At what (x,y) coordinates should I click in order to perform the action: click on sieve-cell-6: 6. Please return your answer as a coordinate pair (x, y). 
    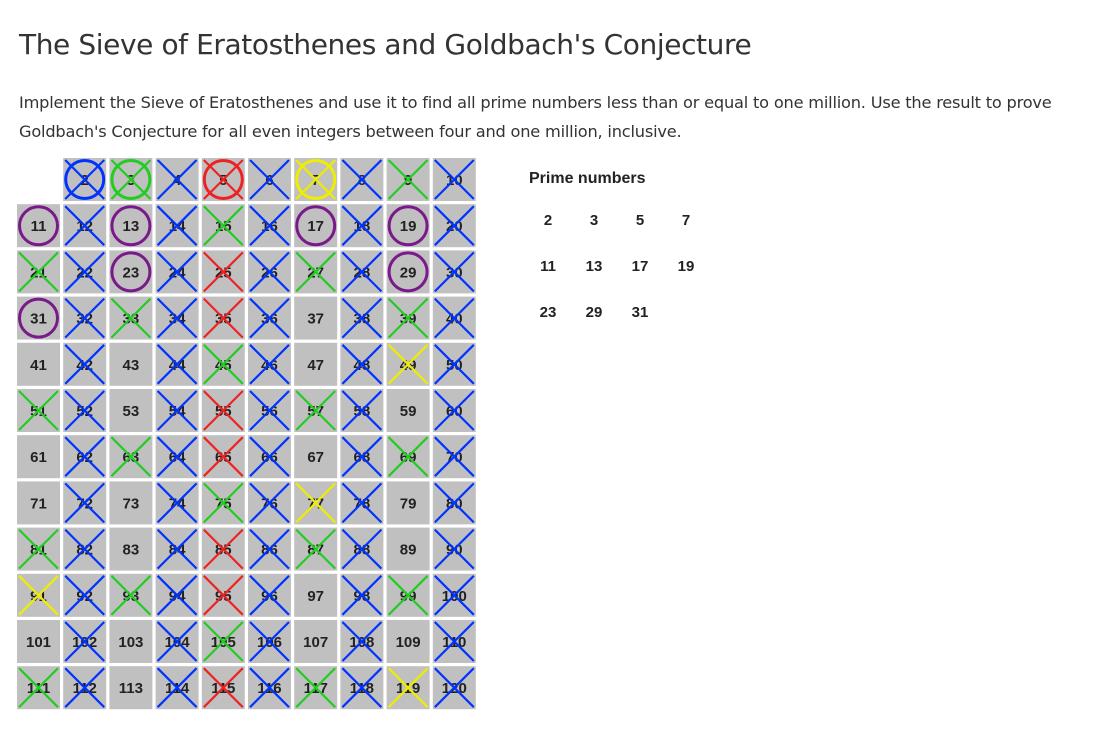
    Looking at the image, I should click on (269, 179).